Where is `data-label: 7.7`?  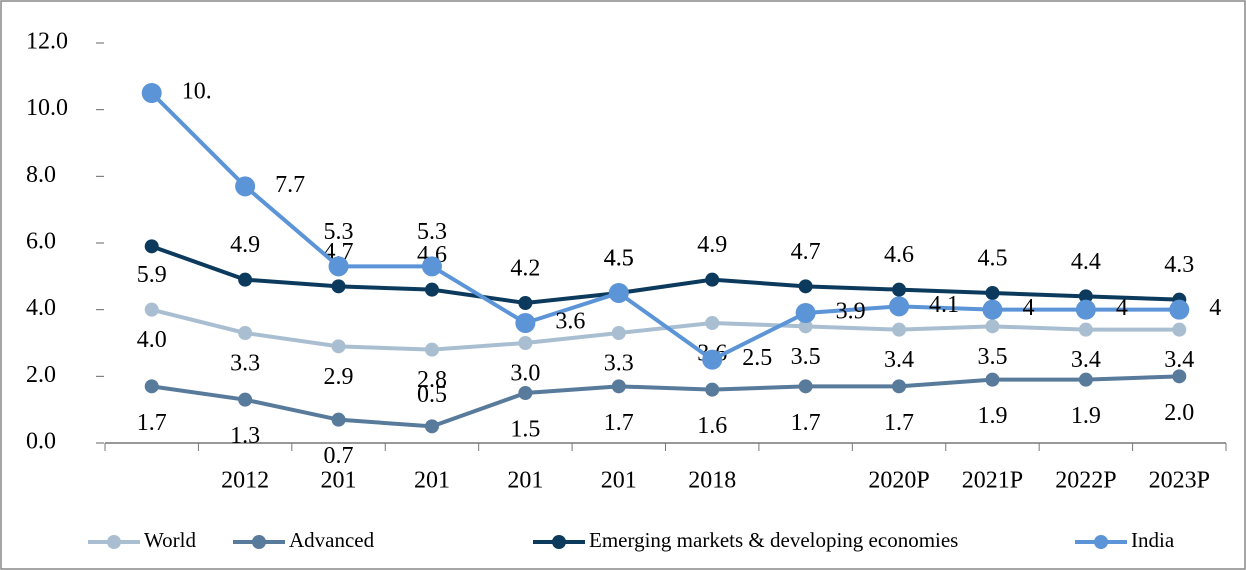
data-label: 7.7 is located at coordinates (290, 185).